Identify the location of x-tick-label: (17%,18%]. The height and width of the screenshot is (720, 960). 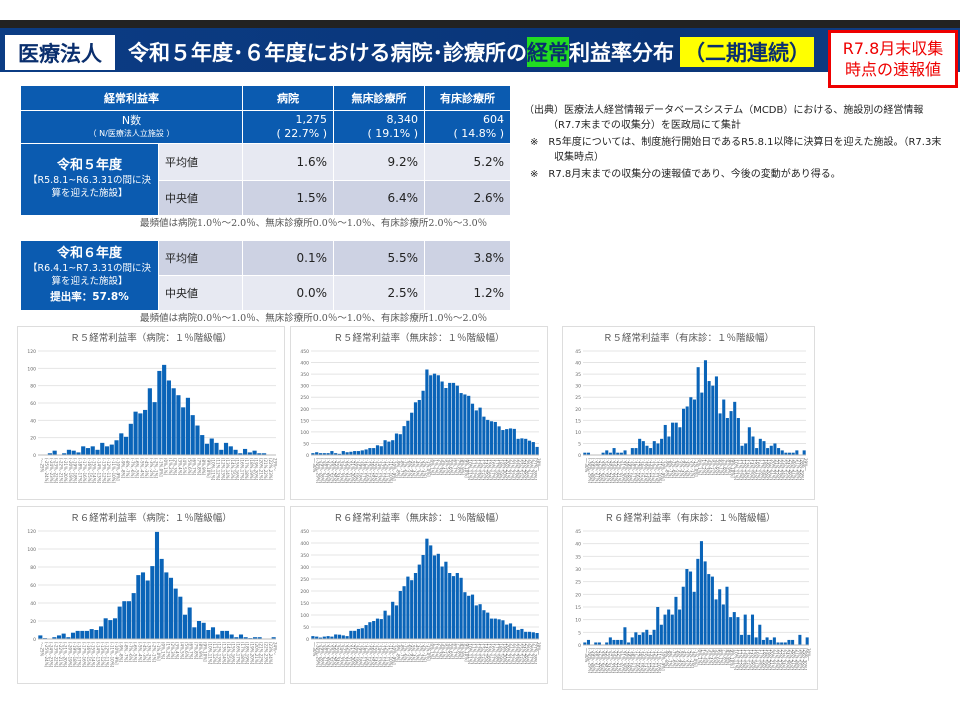
(496, 653).